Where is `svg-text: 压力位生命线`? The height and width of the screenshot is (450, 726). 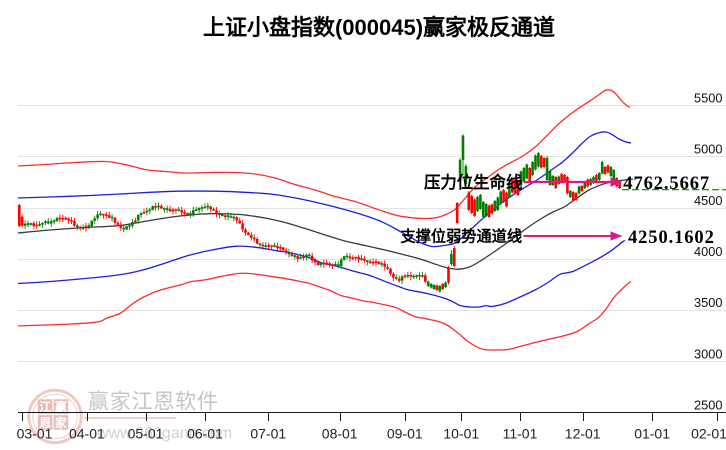 svg-text: 压力位生命线 is located at coordinates (473, 182).